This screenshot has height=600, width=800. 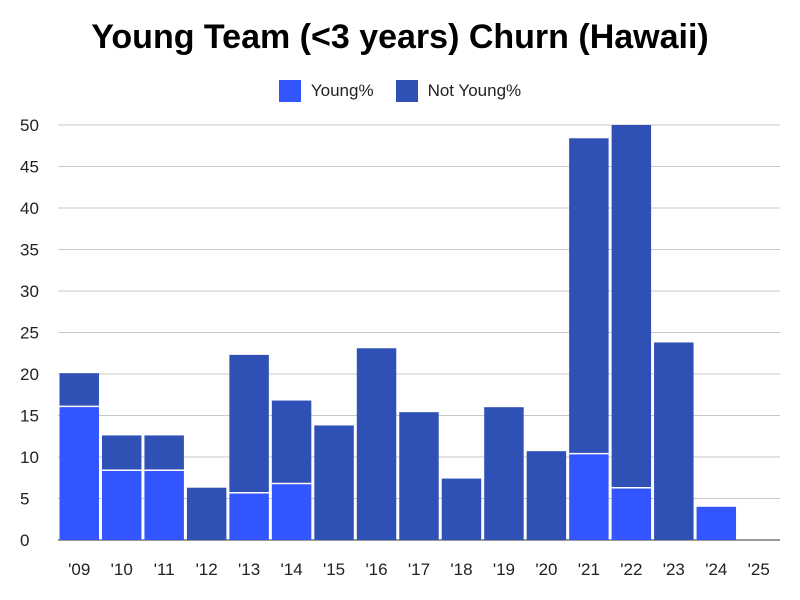 I want to click on y-tick-label: 15, so click(x=29, y=416).